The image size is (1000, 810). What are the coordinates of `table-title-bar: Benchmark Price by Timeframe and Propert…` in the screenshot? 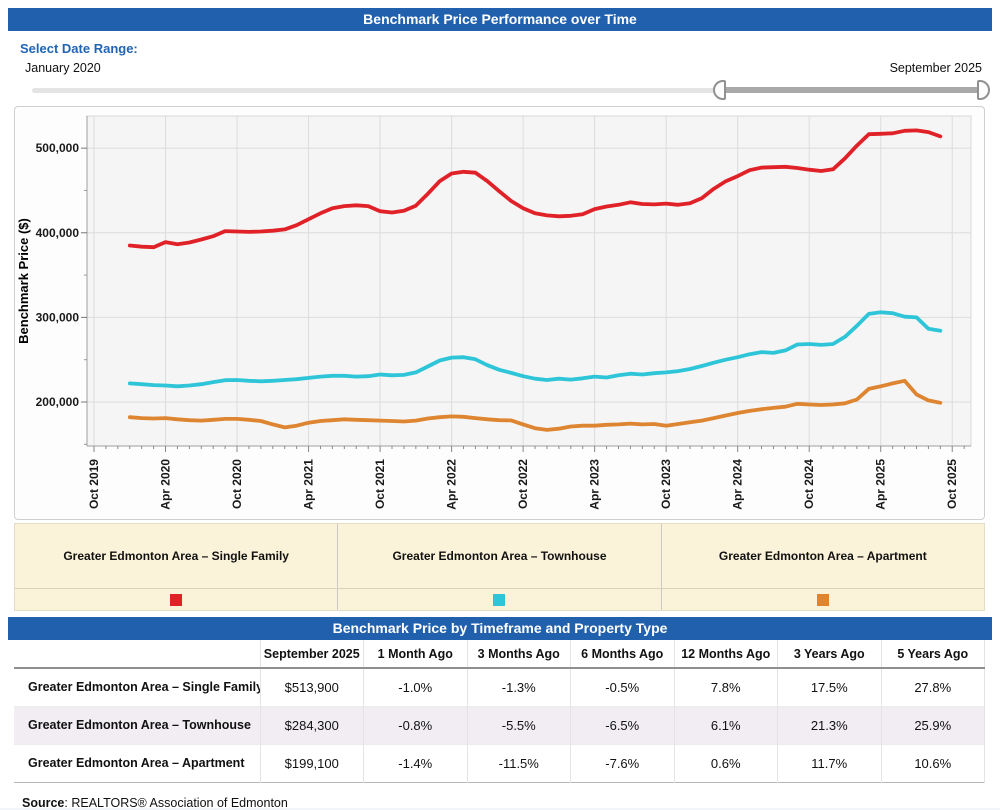 It's located at (500, 628).